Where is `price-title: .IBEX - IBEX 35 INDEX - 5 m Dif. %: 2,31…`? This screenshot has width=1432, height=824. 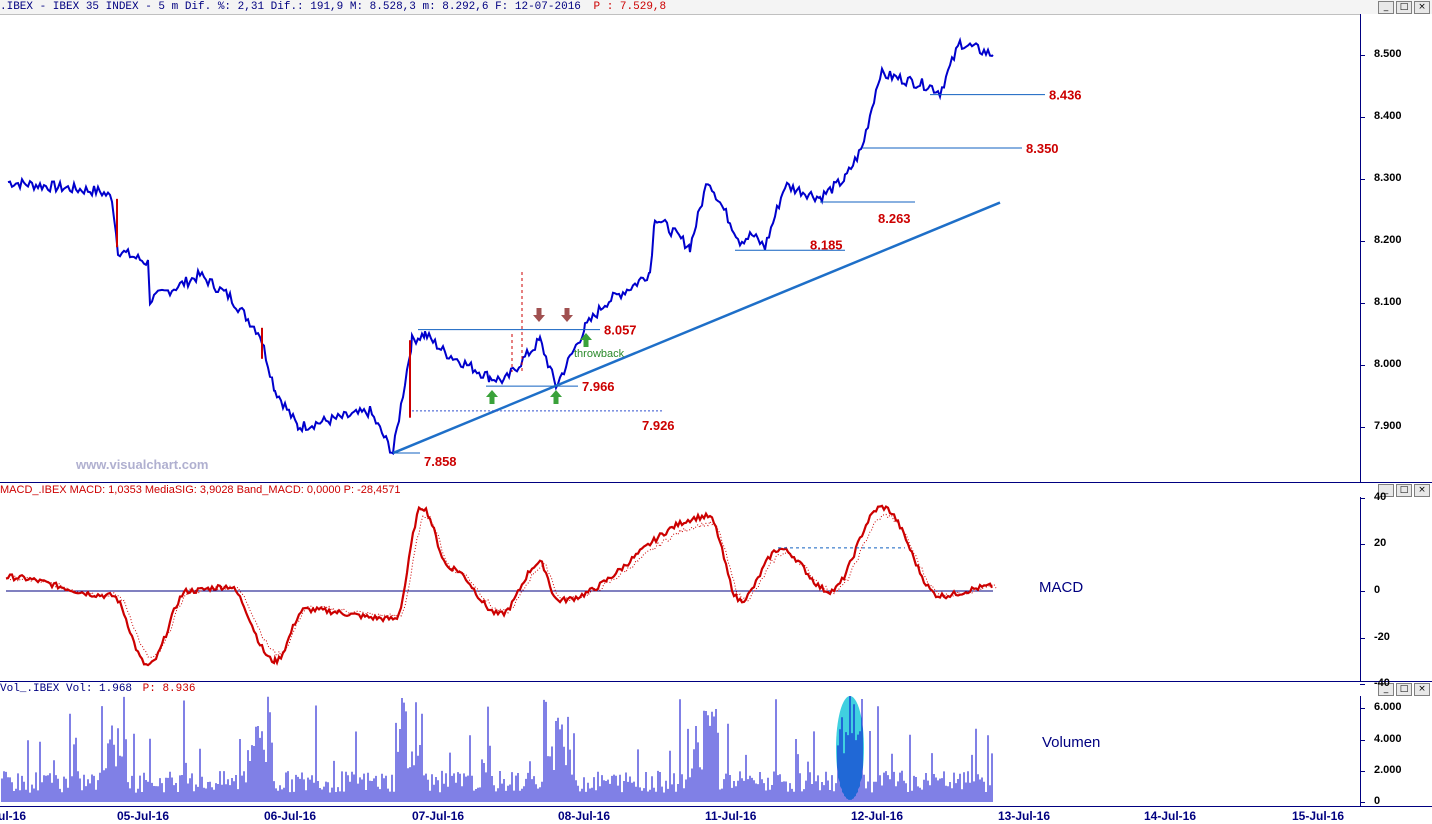 price-title: .IBEX - IBEX 35 INDEX - 5 m Dif. %: 2,31… is located at coordinates (290, 7).